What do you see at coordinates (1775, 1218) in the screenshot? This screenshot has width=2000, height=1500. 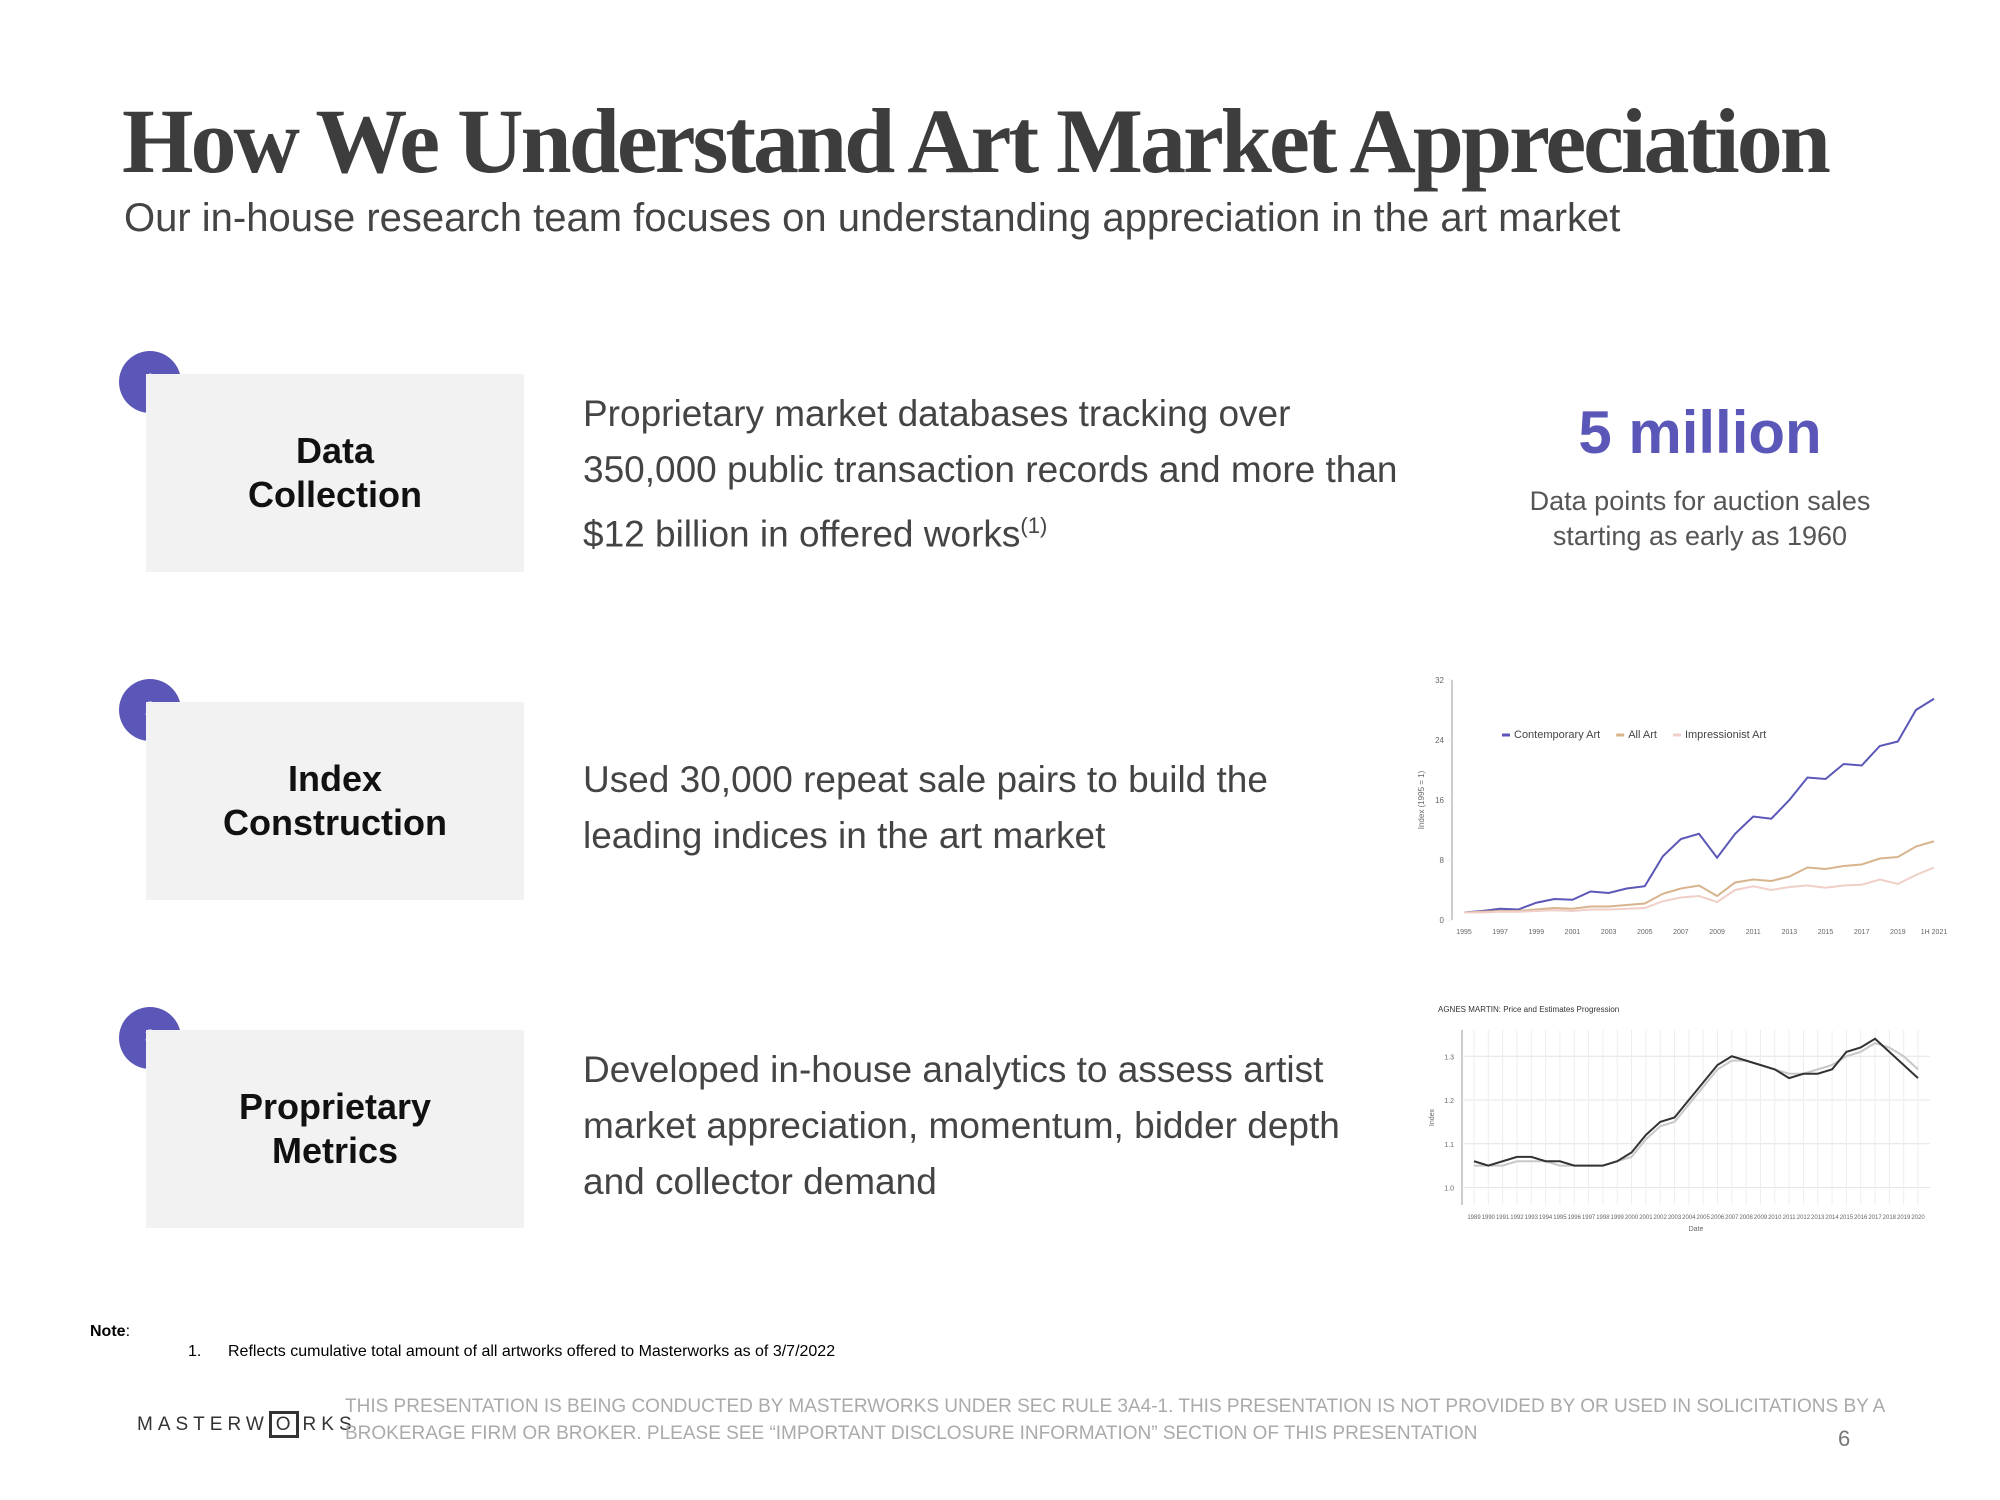 I see `x-tick-label: 2010` at bounding box center [1775, 1218].